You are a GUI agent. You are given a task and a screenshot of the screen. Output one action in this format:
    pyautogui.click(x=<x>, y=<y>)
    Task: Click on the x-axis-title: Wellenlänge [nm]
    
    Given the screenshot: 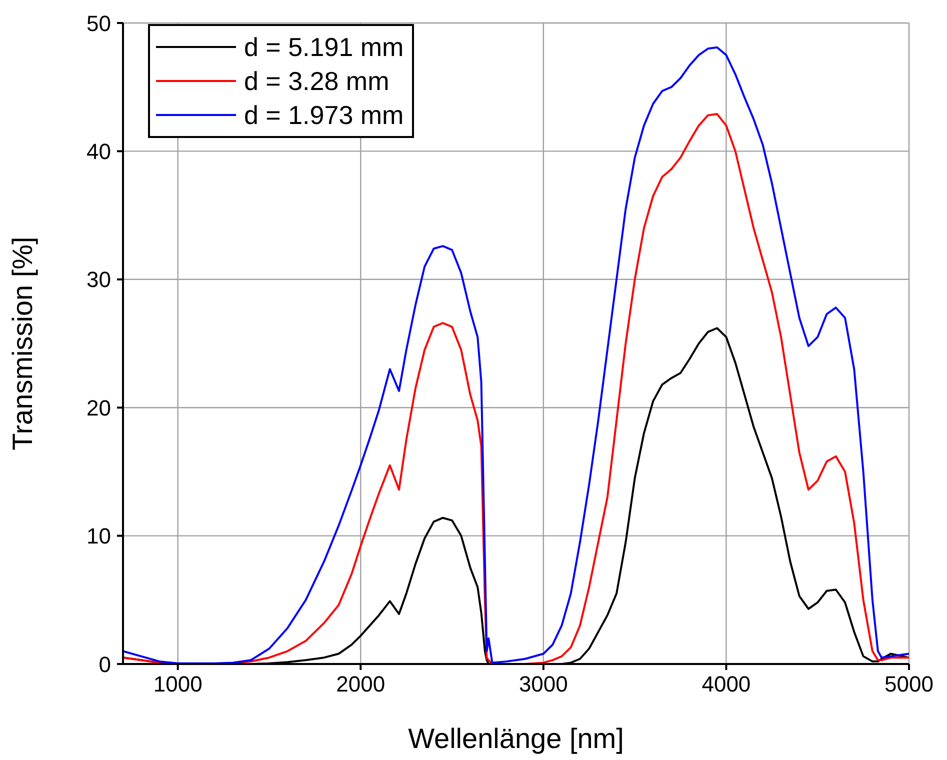 What is the action you would take?
    pyautogui.click(x=516, y=738)
    